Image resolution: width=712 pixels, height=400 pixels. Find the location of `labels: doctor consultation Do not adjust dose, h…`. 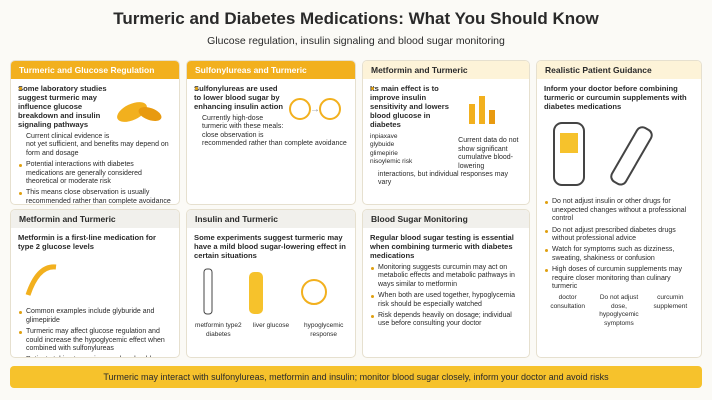

labels: doctor consultation Do not adjust dose, h… is located at coordinates (619, 311).